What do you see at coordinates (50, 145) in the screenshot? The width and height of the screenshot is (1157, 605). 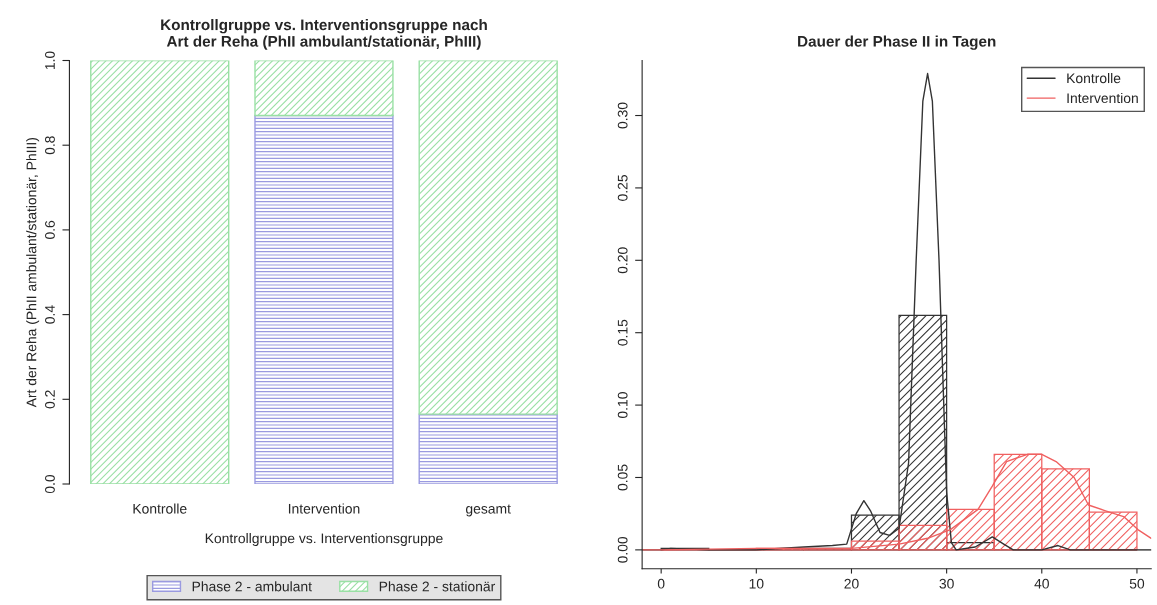 I see `y-tick-label: 0.8` at bounding box center [50, 145].